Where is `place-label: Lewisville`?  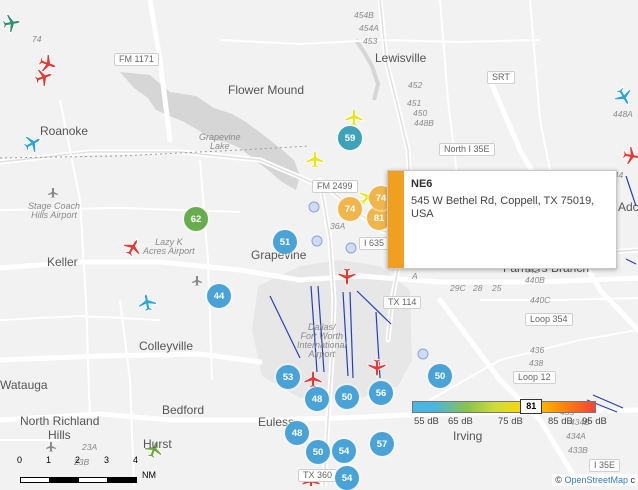 place-label: Lewisville is located at coordinates (401, 58).